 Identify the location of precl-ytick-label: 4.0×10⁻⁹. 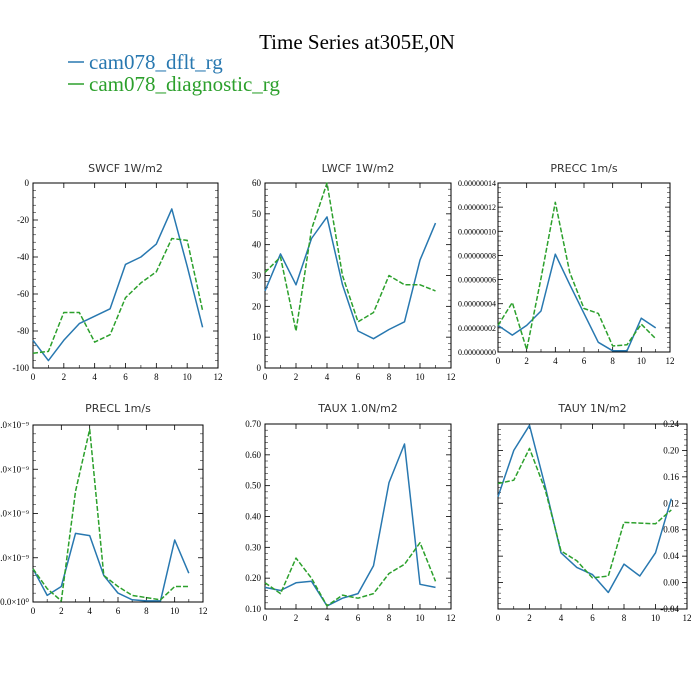
(14, 514).